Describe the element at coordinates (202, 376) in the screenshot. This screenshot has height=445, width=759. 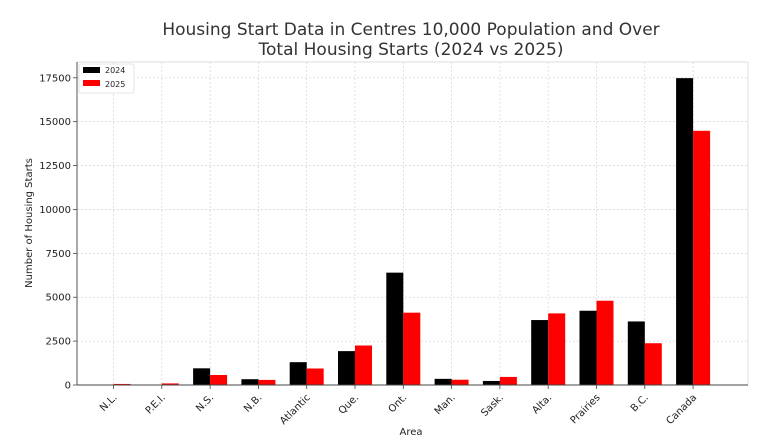
I see `bar-2024-ns` at that location.